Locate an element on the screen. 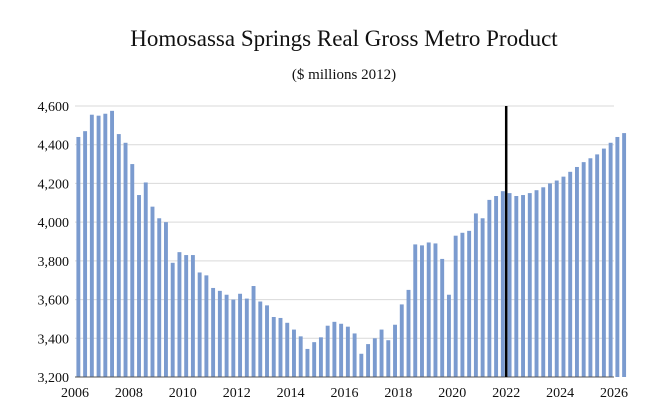 The width and height of the screenshot is (658, 420). y-tick-label: 3,200 is located at coordinates (54, 378).